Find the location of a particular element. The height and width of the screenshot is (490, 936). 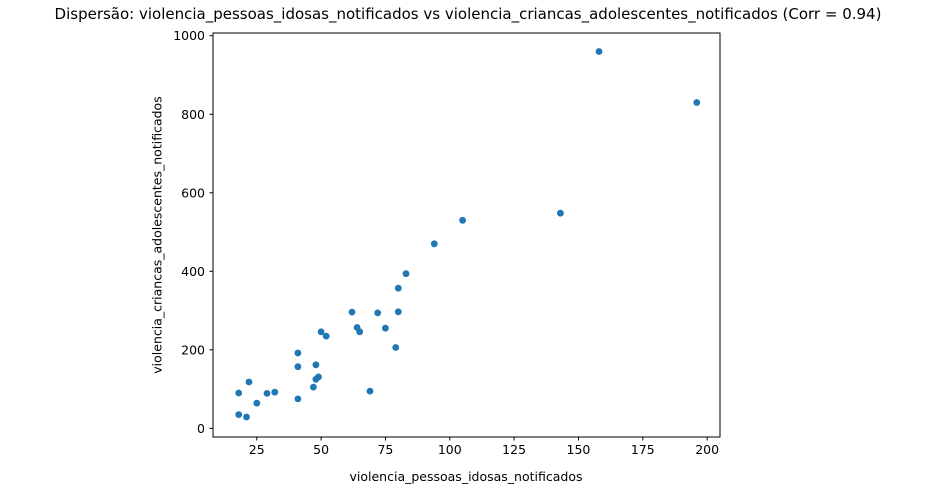

x-tick-label: 125 is located at coordinates (514, 449).